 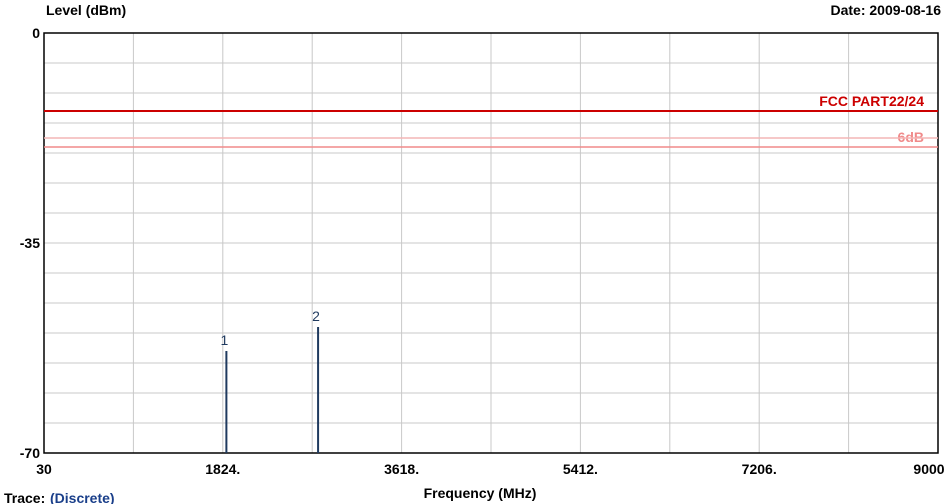 I want to click on y-tick-label: -35, so click(x=30, y=243).